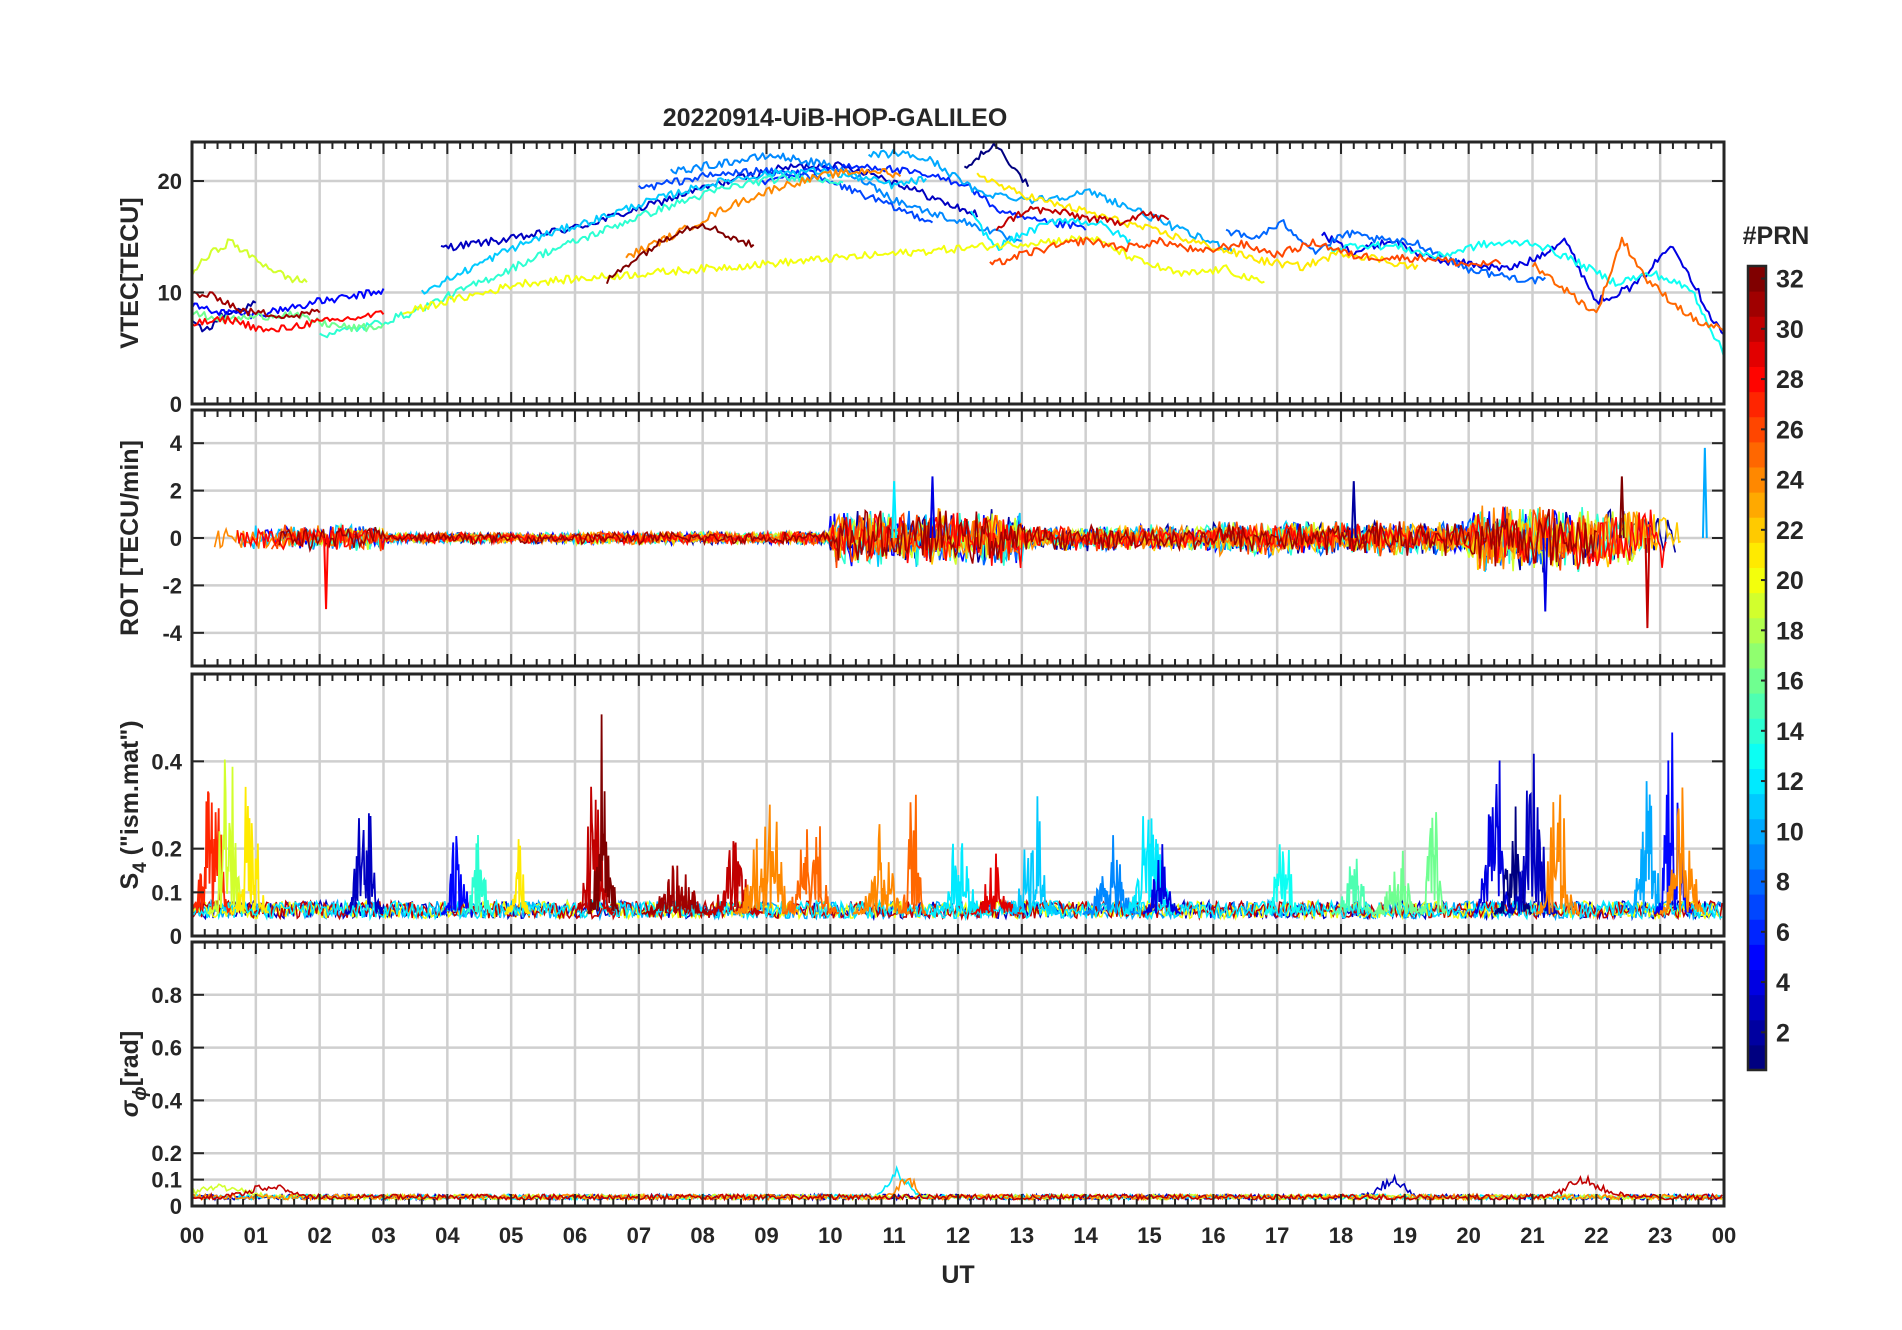 This screenshot has height=1330, width=1902. What do you see at coordinates (1405, 1235) in the screenshot?
I see `x-tick-label: 19` at bounding box center [1405, 1235].